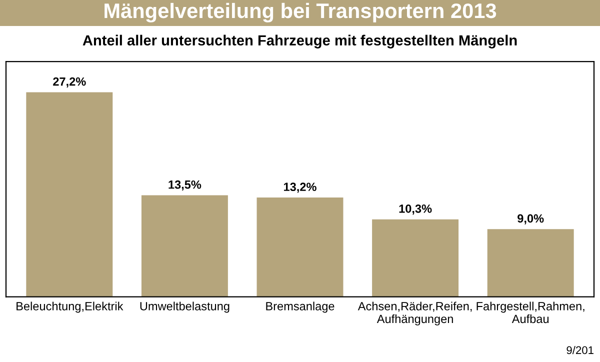 The image size is (600, 362). Describe the element at coordinates (70, 307) in the screenshot. I see `x-tick-label: Beleuchtung,Elektrik` at that location.